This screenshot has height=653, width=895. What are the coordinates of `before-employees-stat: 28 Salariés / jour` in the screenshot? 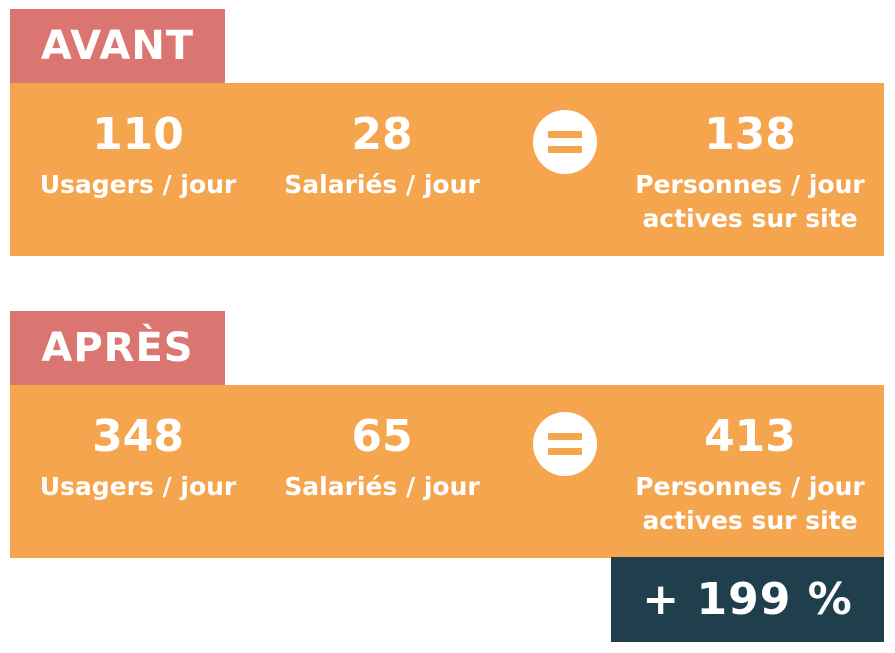 It's located at (382, 142).